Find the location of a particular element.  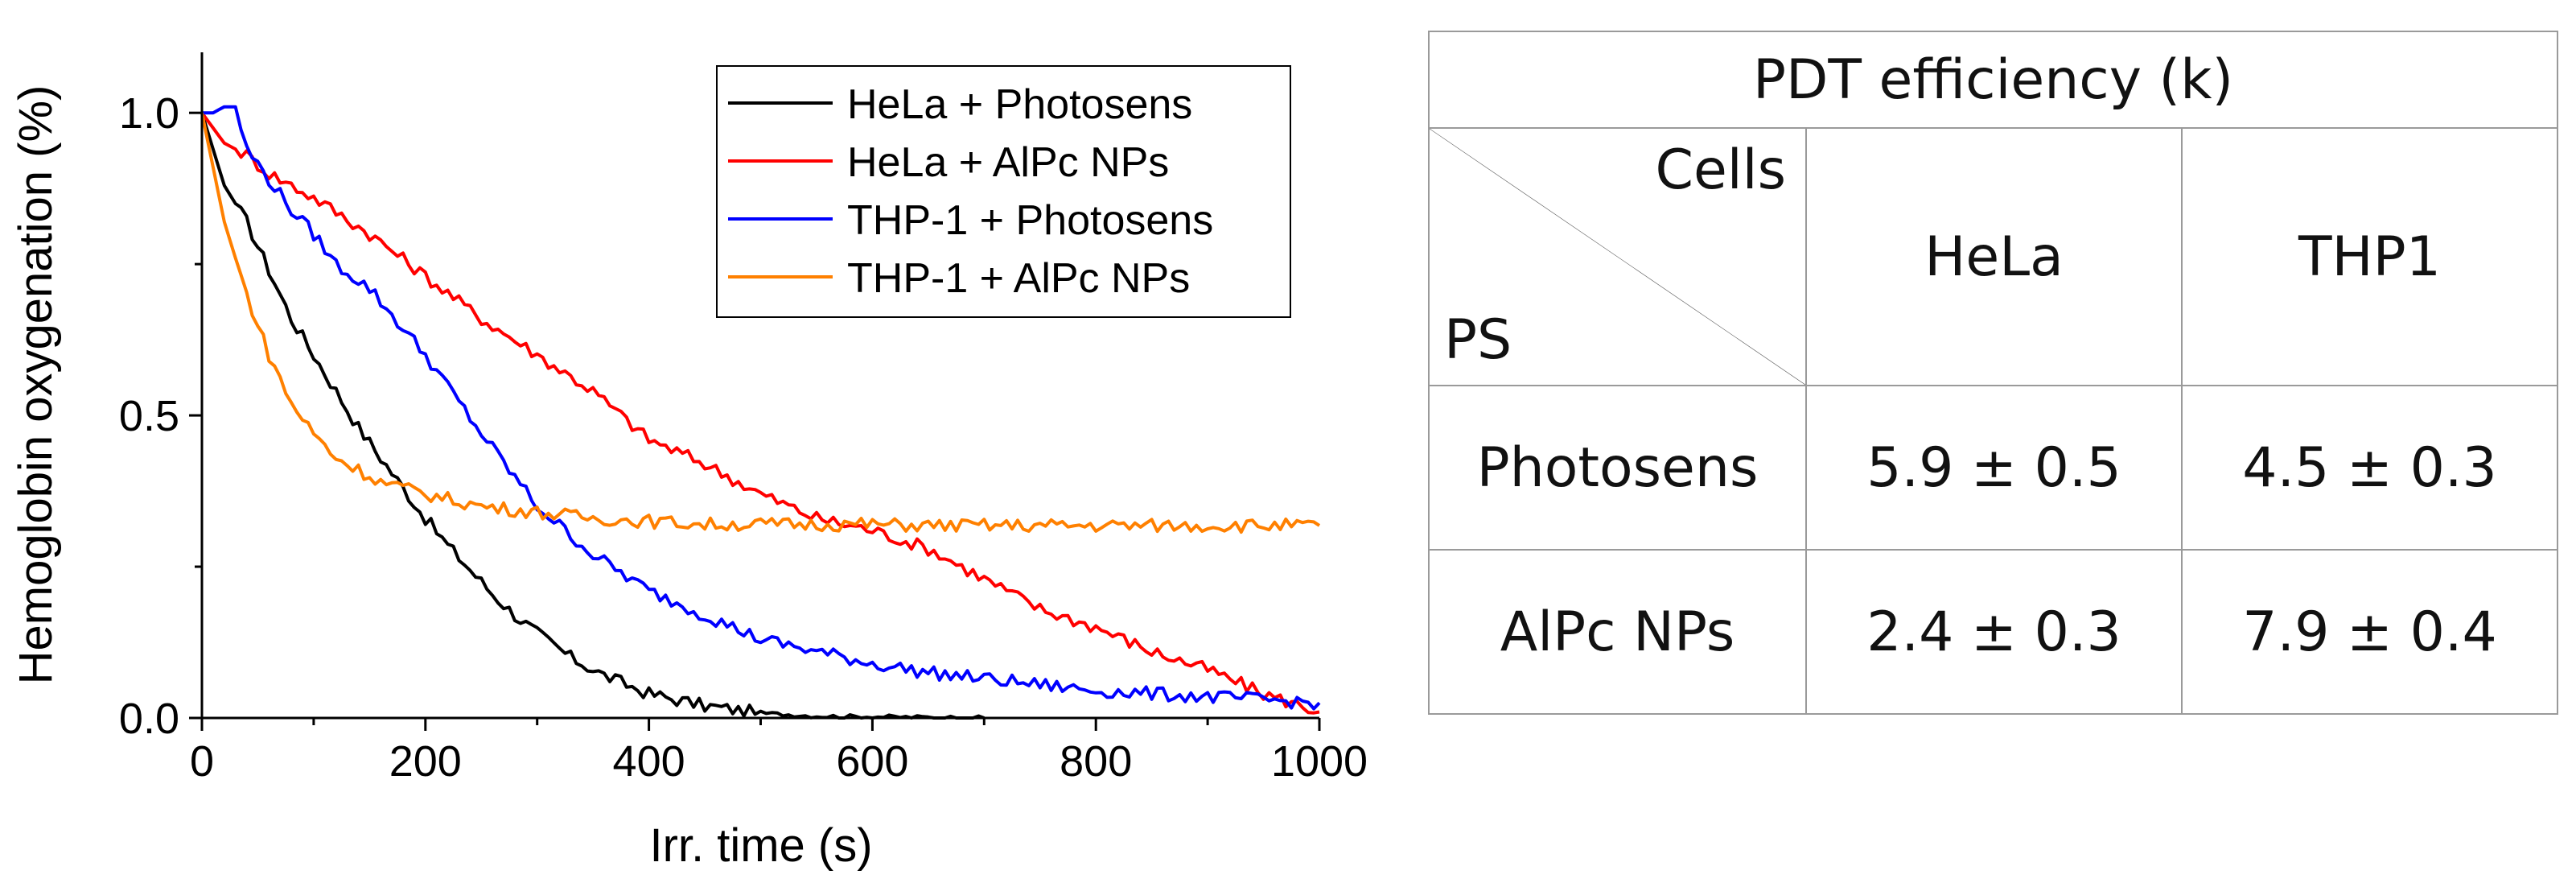

corner-ps-label: PS is located at coordinates (1478, 340).